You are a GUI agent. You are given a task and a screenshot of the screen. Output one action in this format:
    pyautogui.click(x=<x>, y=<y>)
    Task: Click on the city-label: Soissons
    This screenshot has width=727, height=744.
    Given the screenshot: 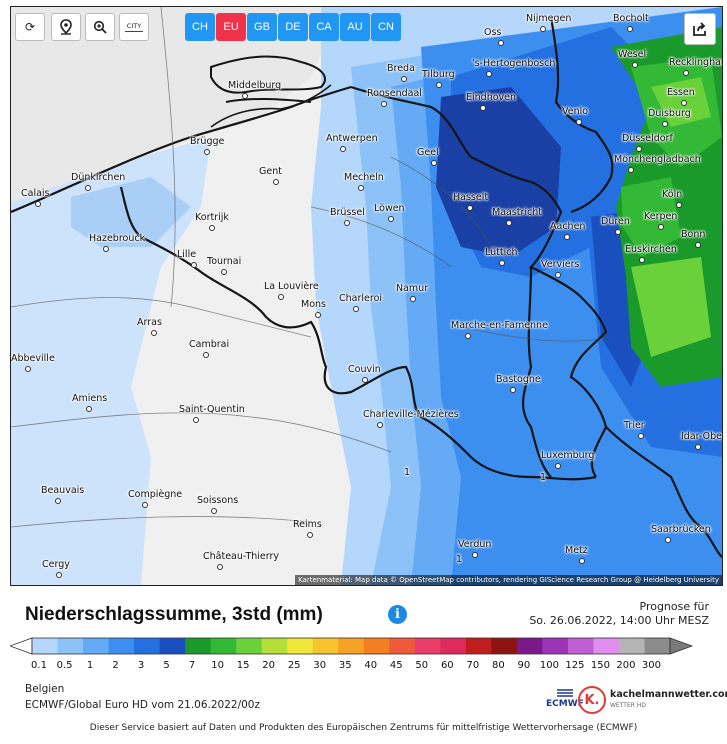 What is the action you would take?
    pyautogui.click(x=218, y=504)
    